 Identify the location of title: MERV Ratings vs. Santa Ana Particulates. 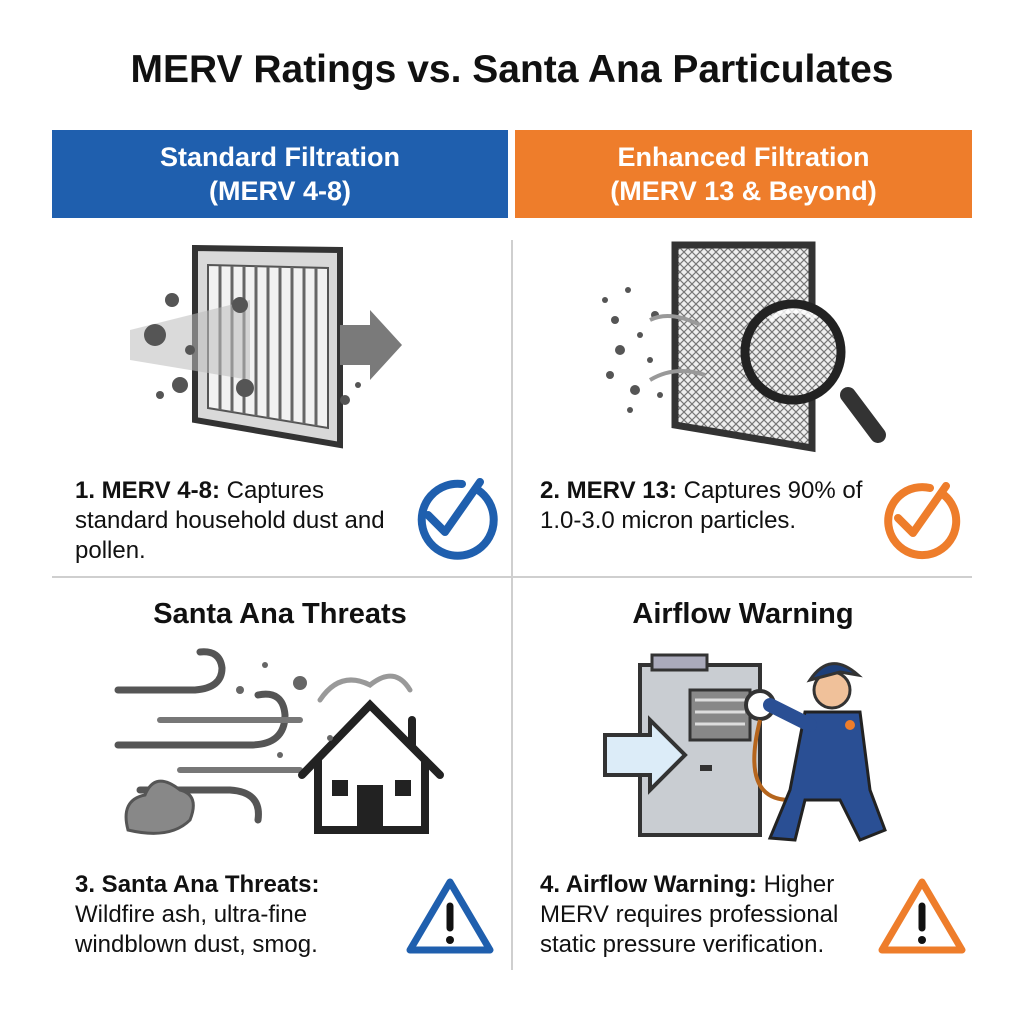
(512, 69).